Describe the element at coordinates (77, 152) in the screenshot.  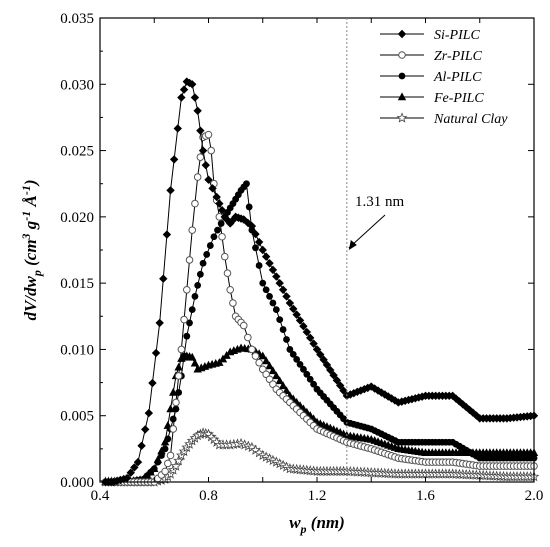
I see `y-tick-label: 0.025` at that location.